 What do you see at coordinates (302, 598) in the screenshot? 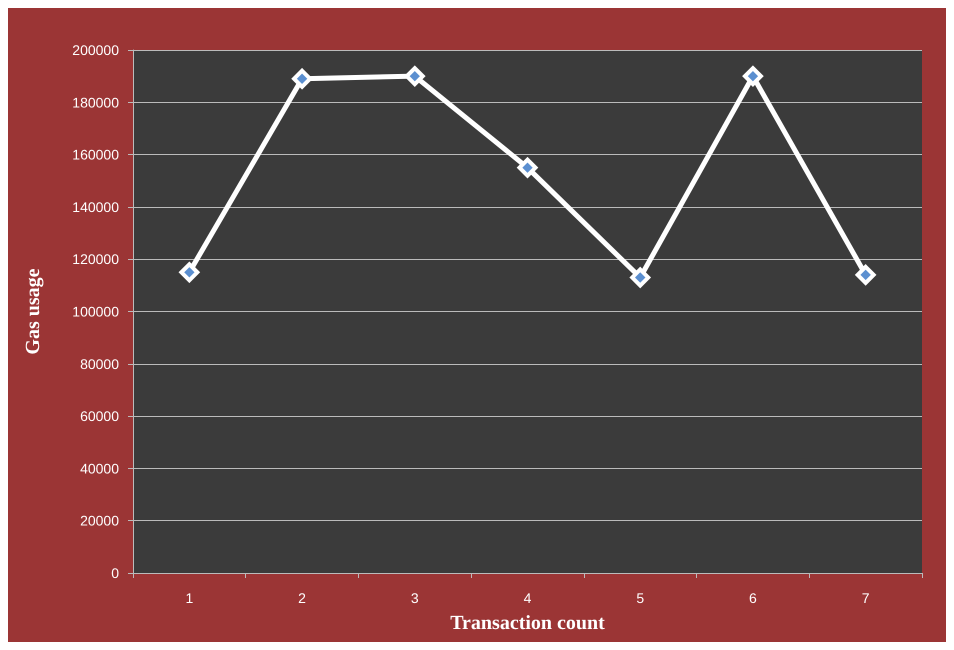
I see `x-tick-label: 2` at bounding box center [302, 598].